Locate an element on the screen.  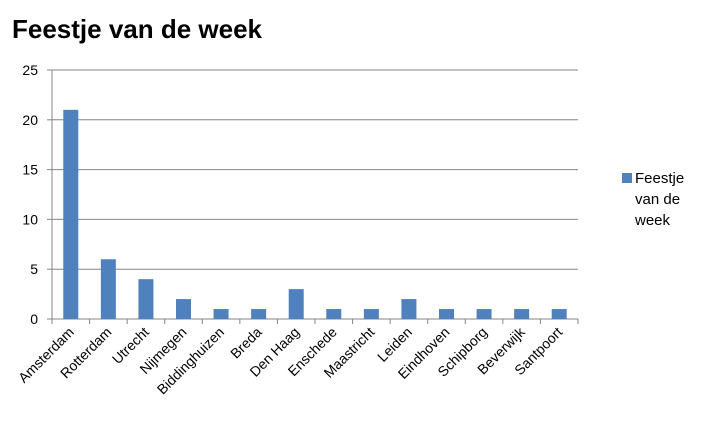
y-tick-label: 20 is located at coordinates (30, 120).